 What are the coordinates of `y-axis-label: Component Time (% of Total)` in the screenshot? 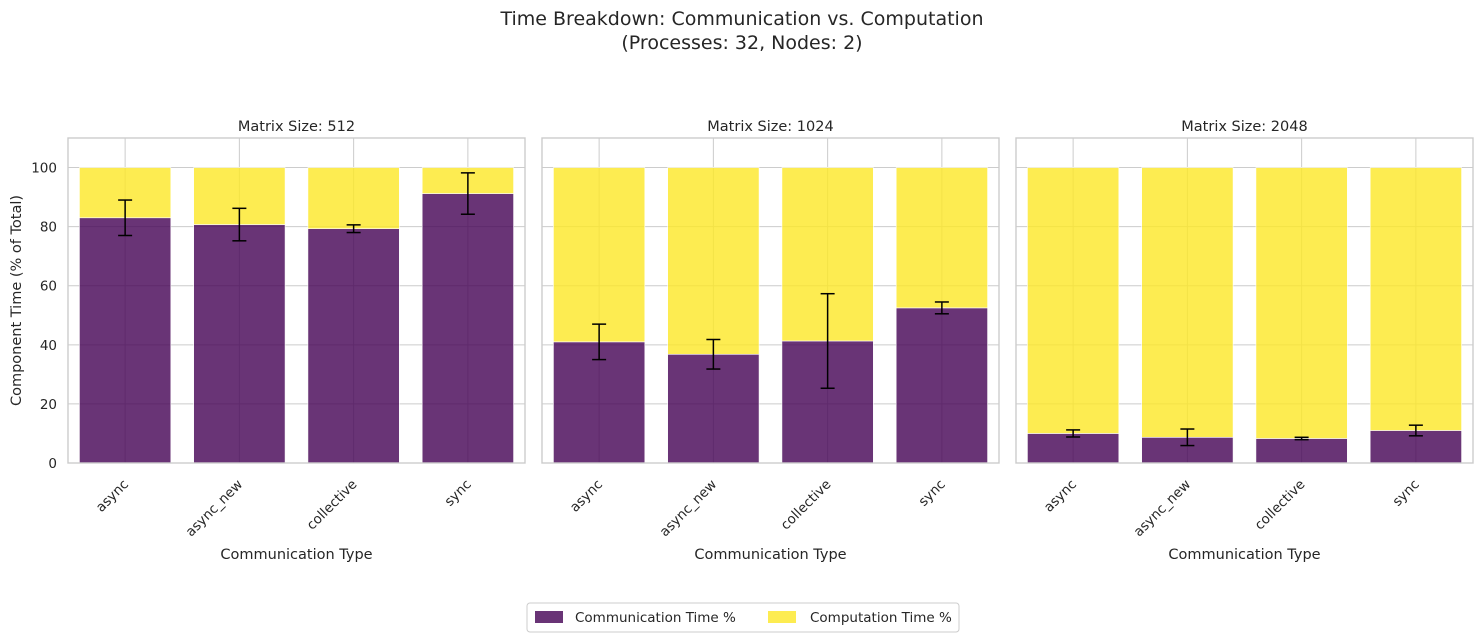 It's located at (17, 300).